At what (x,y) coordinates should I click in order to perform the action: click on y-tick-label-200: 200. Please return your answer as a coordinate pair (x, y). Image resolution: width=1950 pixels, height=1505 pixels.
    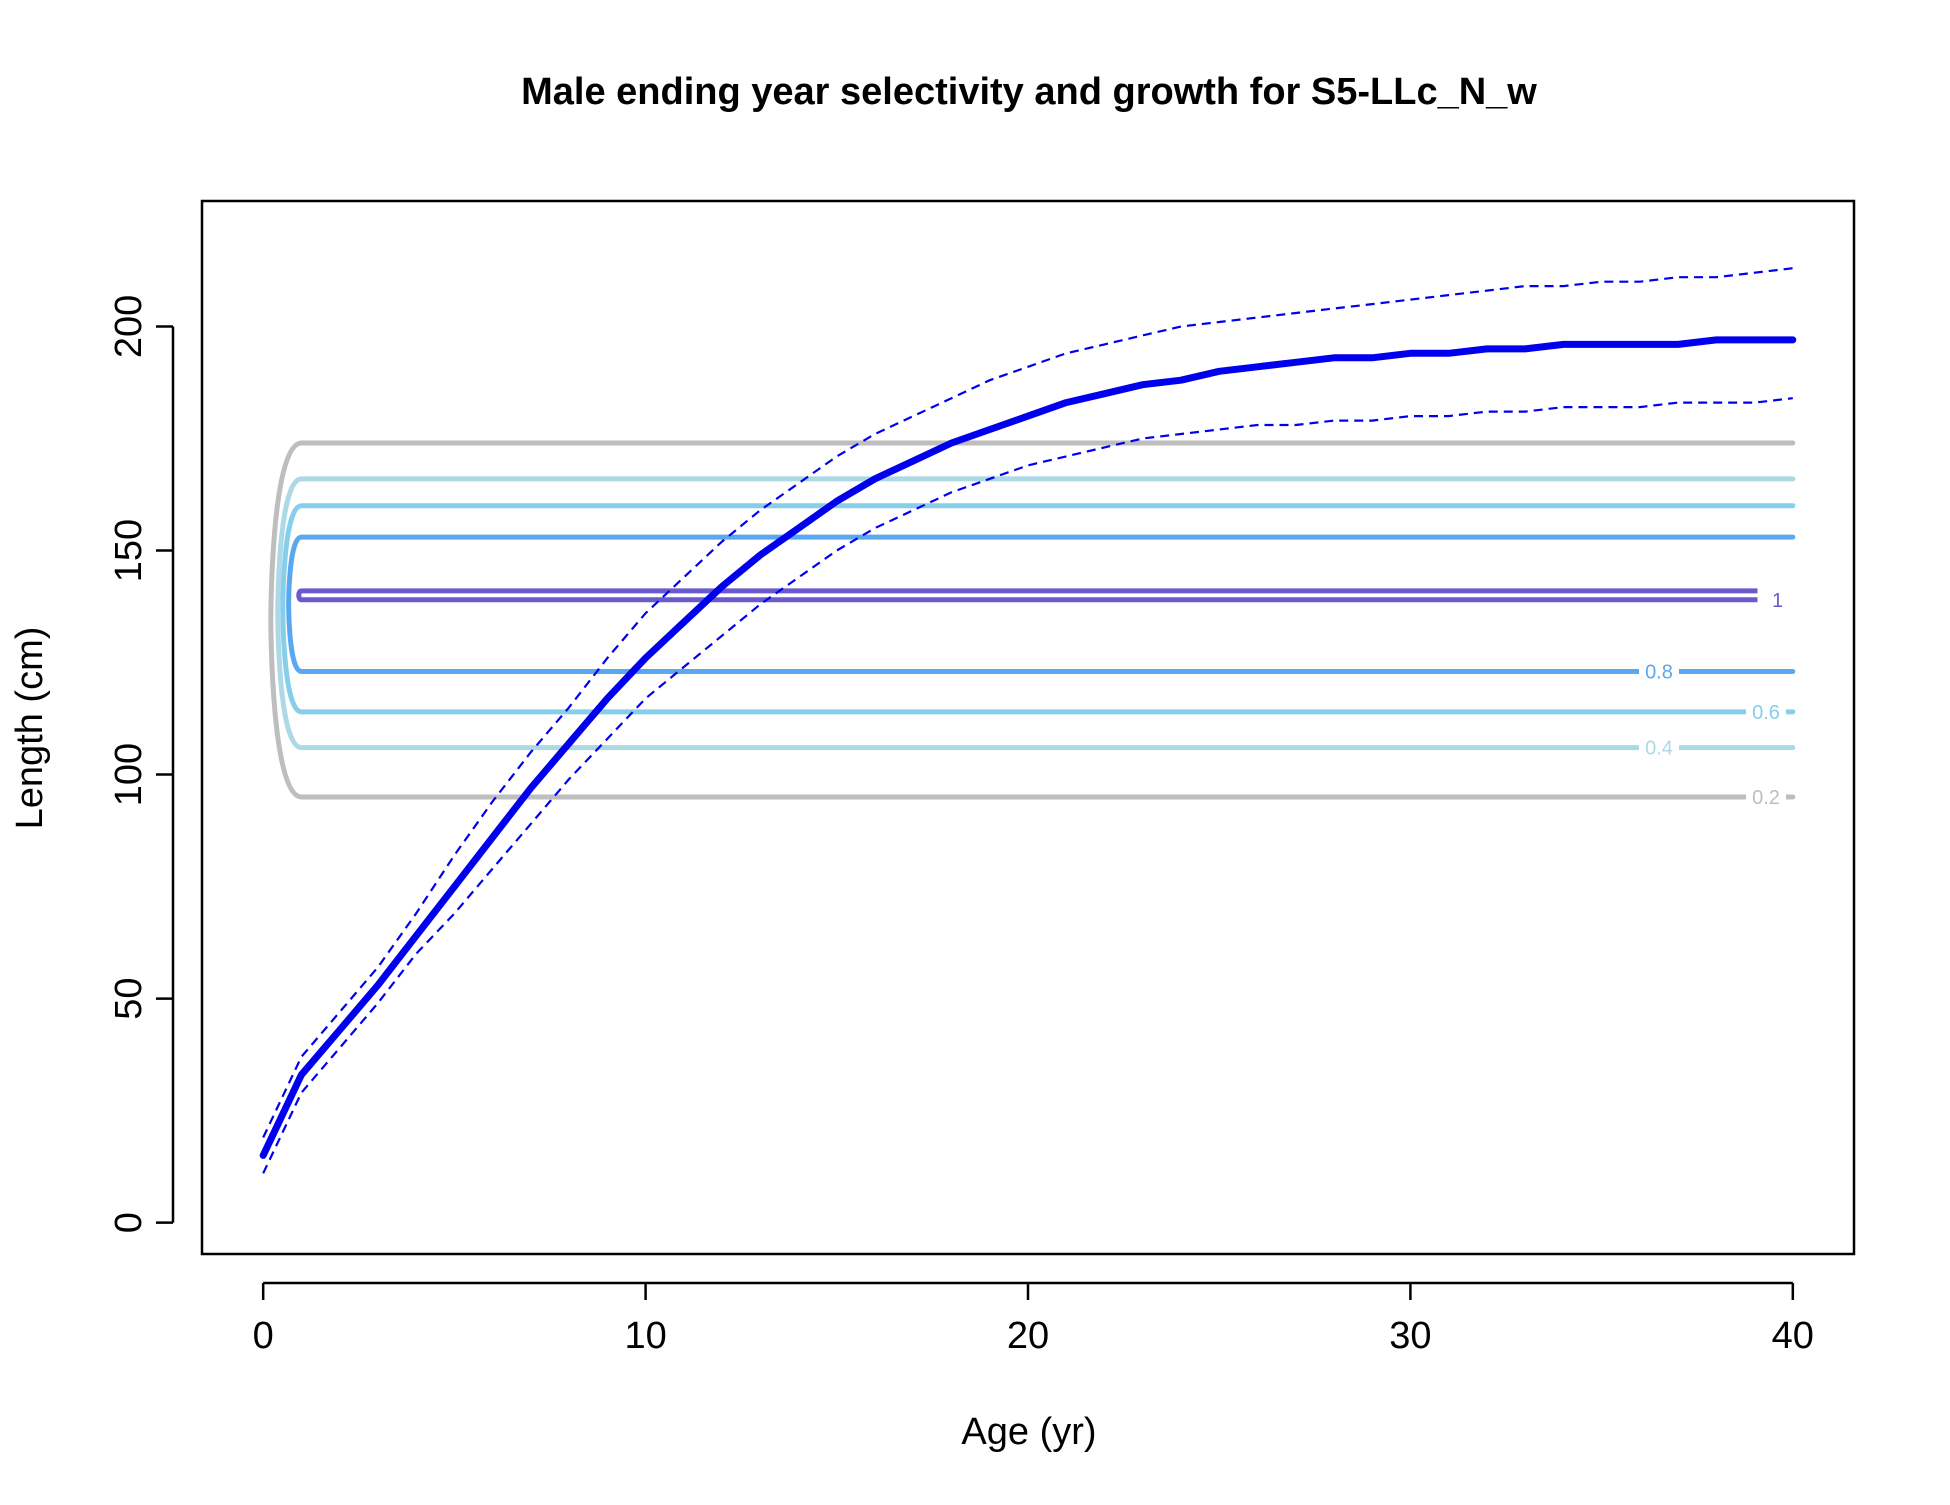
    Looking at the image, I should click on (129, 326).